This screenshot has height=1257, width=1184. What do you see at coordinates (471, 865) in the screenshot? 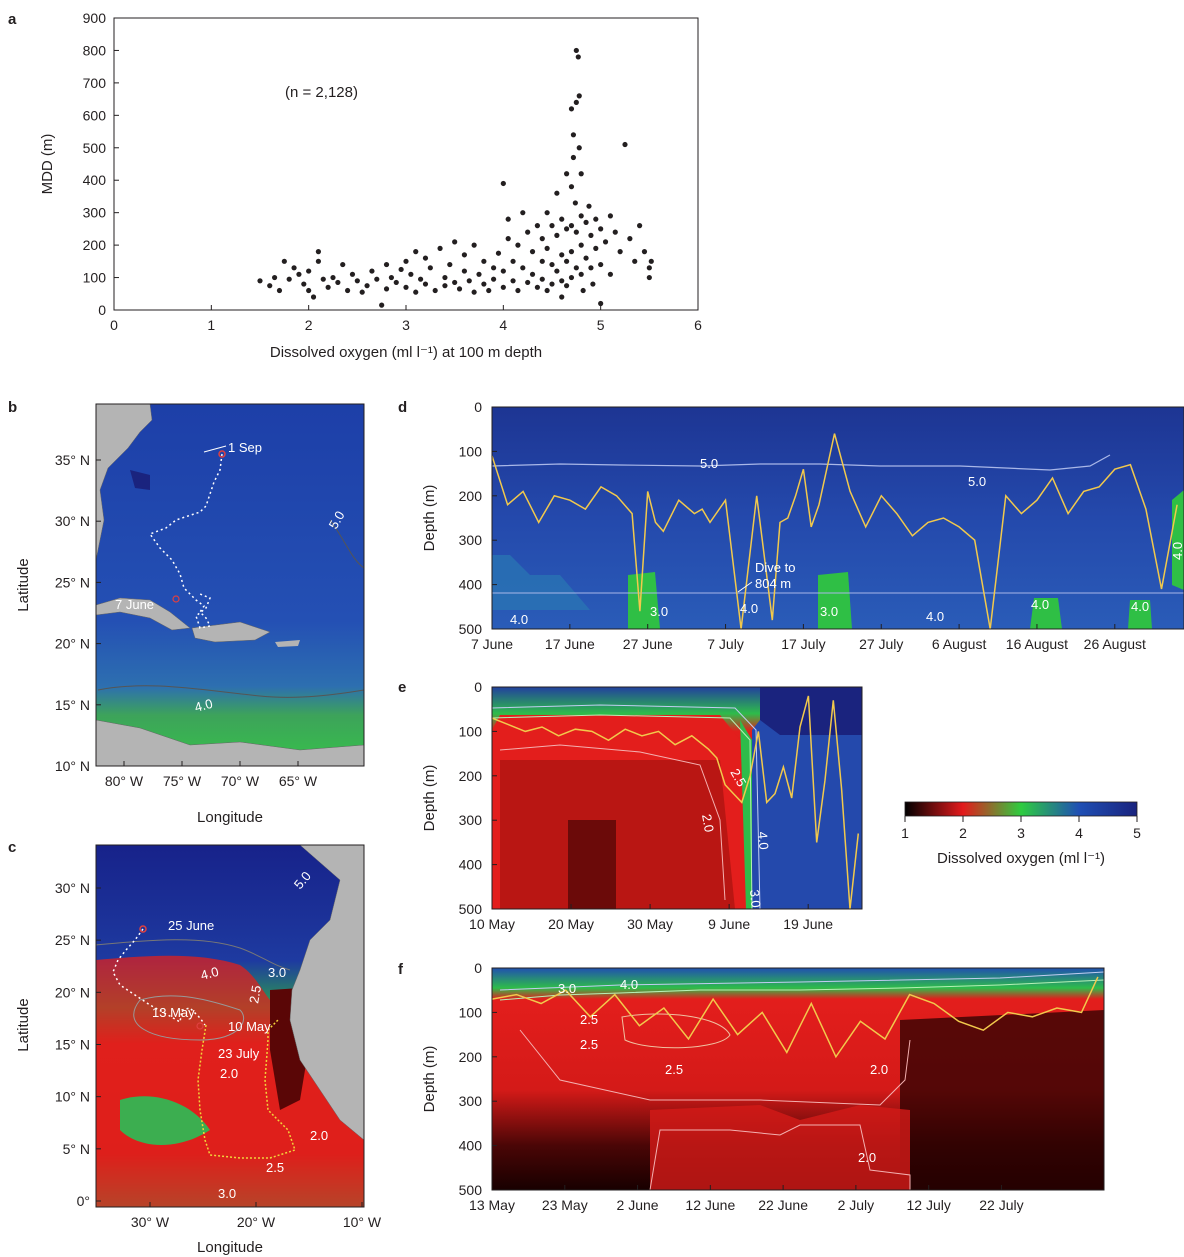
I see `e-y-tick-label: 400` at bounding box center [471, 865].